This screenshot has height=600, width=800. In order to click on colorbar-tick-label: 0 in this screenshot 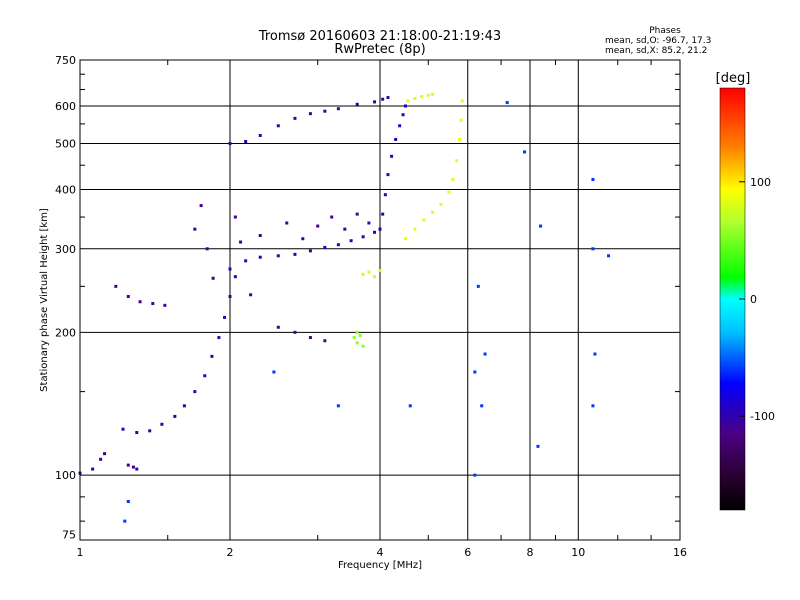, I will do `click(753, 299)`.